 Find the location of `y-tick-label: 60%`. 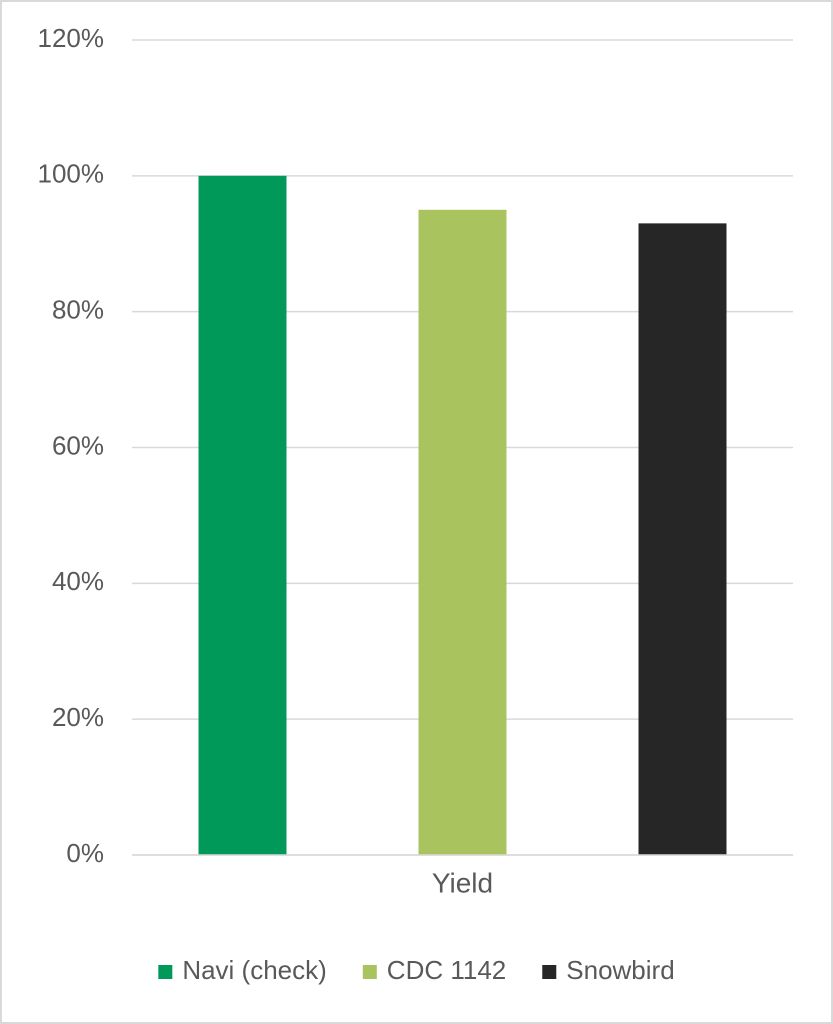

y-tick-label: 60% is located at coordinates (78, 445).